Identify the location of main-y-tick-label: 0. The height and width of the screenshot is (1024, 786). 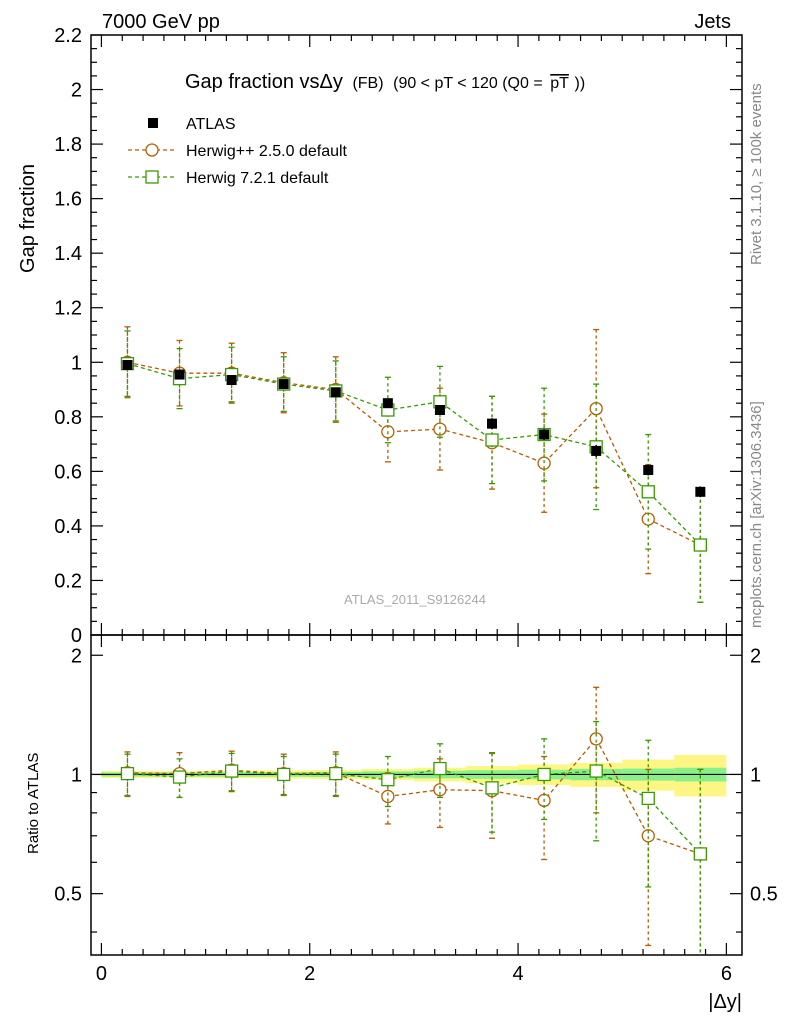
(76, 636).